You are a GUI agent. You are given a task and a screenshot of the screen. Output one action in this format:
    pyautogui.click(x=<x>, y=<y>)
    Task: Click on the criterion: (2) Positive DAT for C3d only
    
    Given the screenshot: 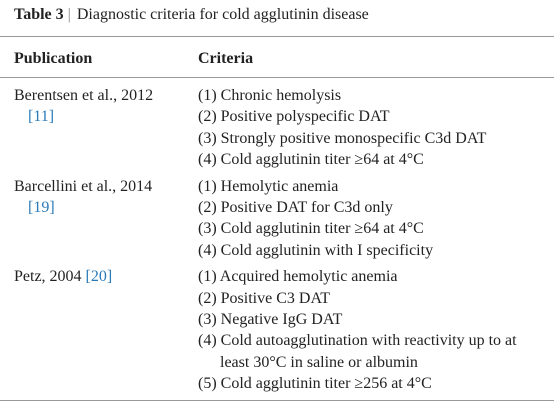 What is the action you would take?
    pyautogui.click(x=295, y=208)
    